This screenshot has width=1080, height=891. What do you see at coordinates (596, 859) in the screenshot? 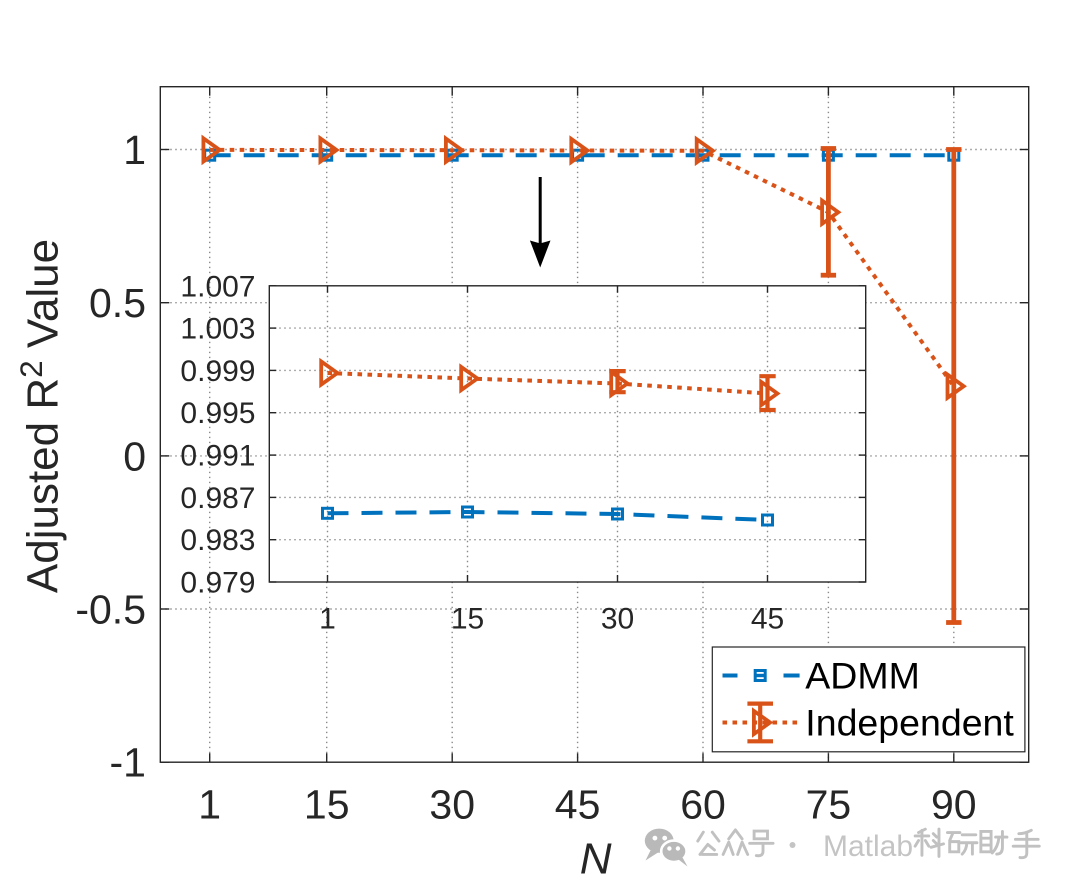
I see `svg-text: N` at bounding box center [596, 859].